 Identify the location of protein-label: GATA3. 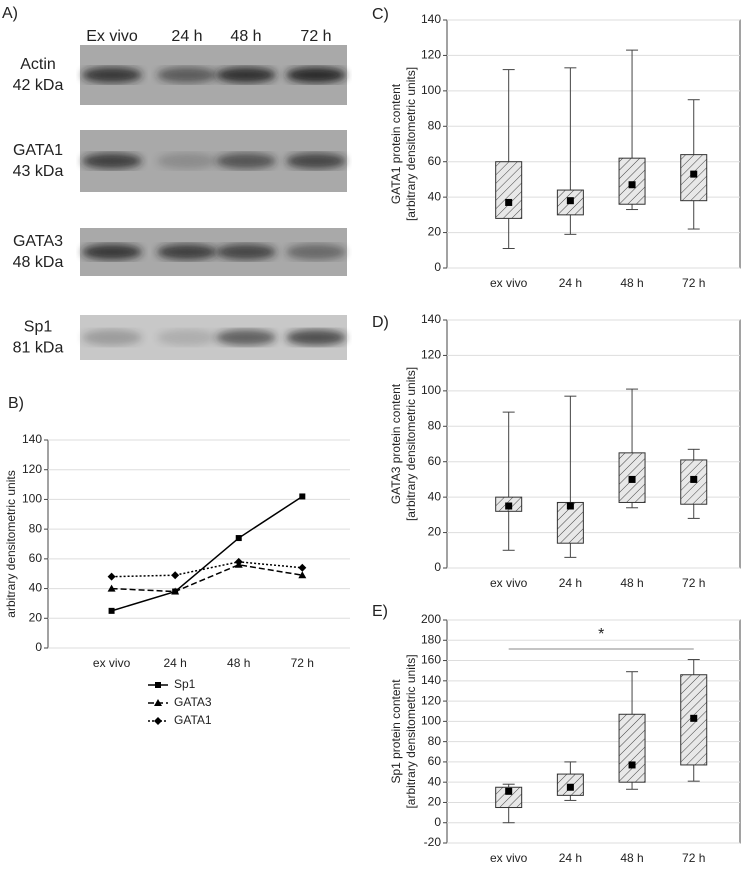
(38, 241).